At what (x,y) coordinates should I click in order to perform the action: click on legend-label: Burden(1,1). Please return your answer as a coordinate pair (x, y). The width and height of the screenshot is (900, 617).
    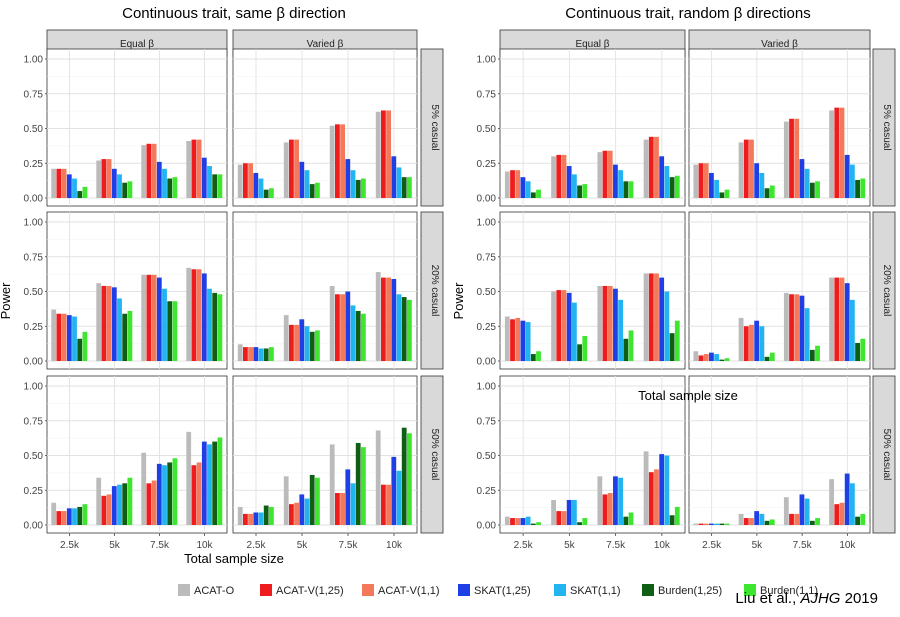
    Looking at the image, I should click on (789, 591).